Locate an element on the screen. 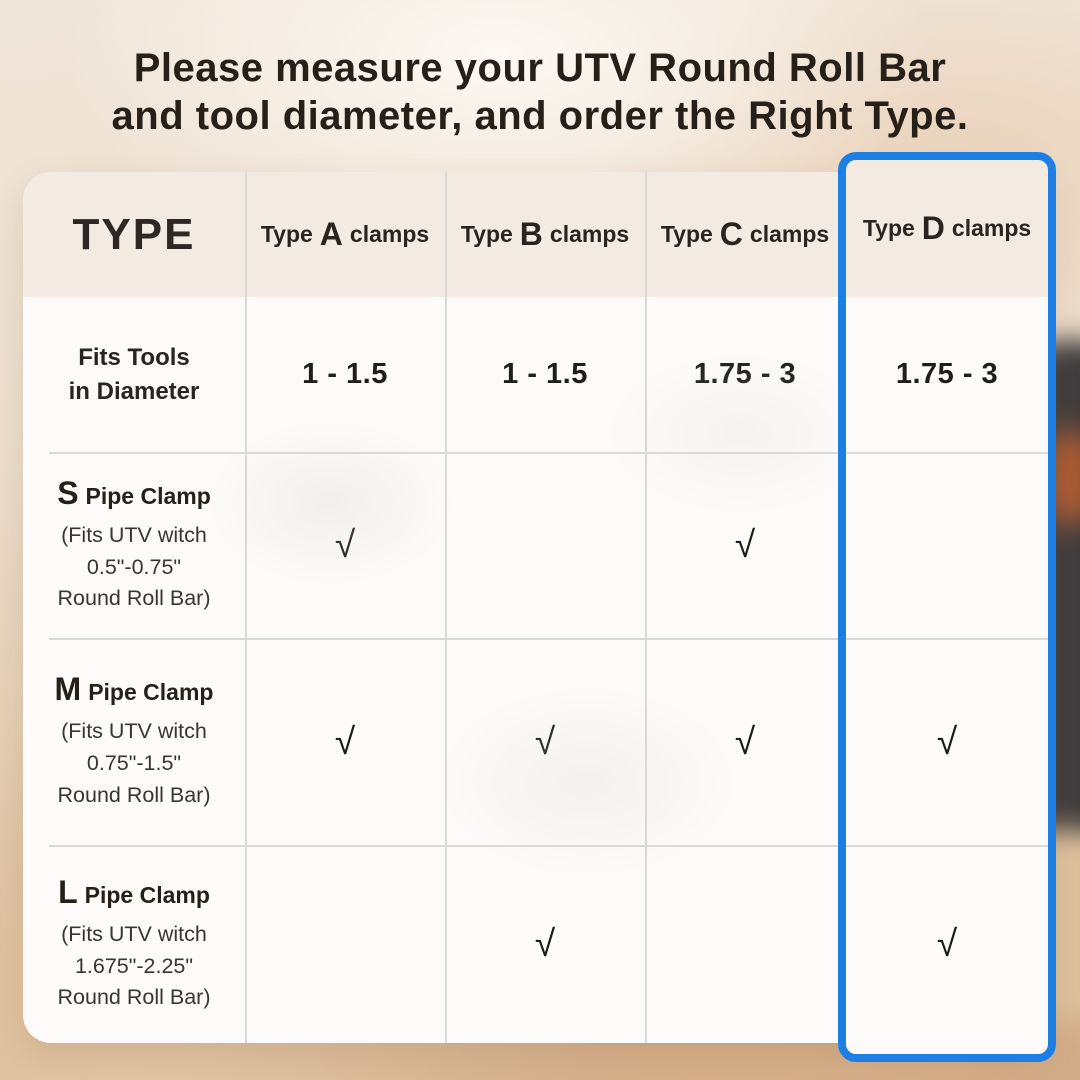  s-size-letter: S is located at coordinates (68, 492).